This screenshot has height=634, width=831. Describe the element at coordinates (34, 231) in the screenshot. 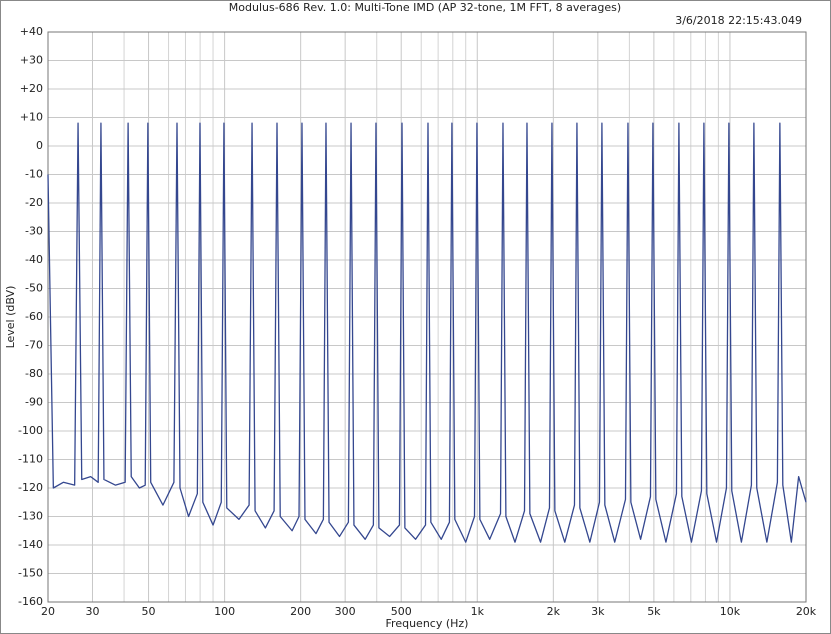

I see `y-tick-label: -30` at that location.